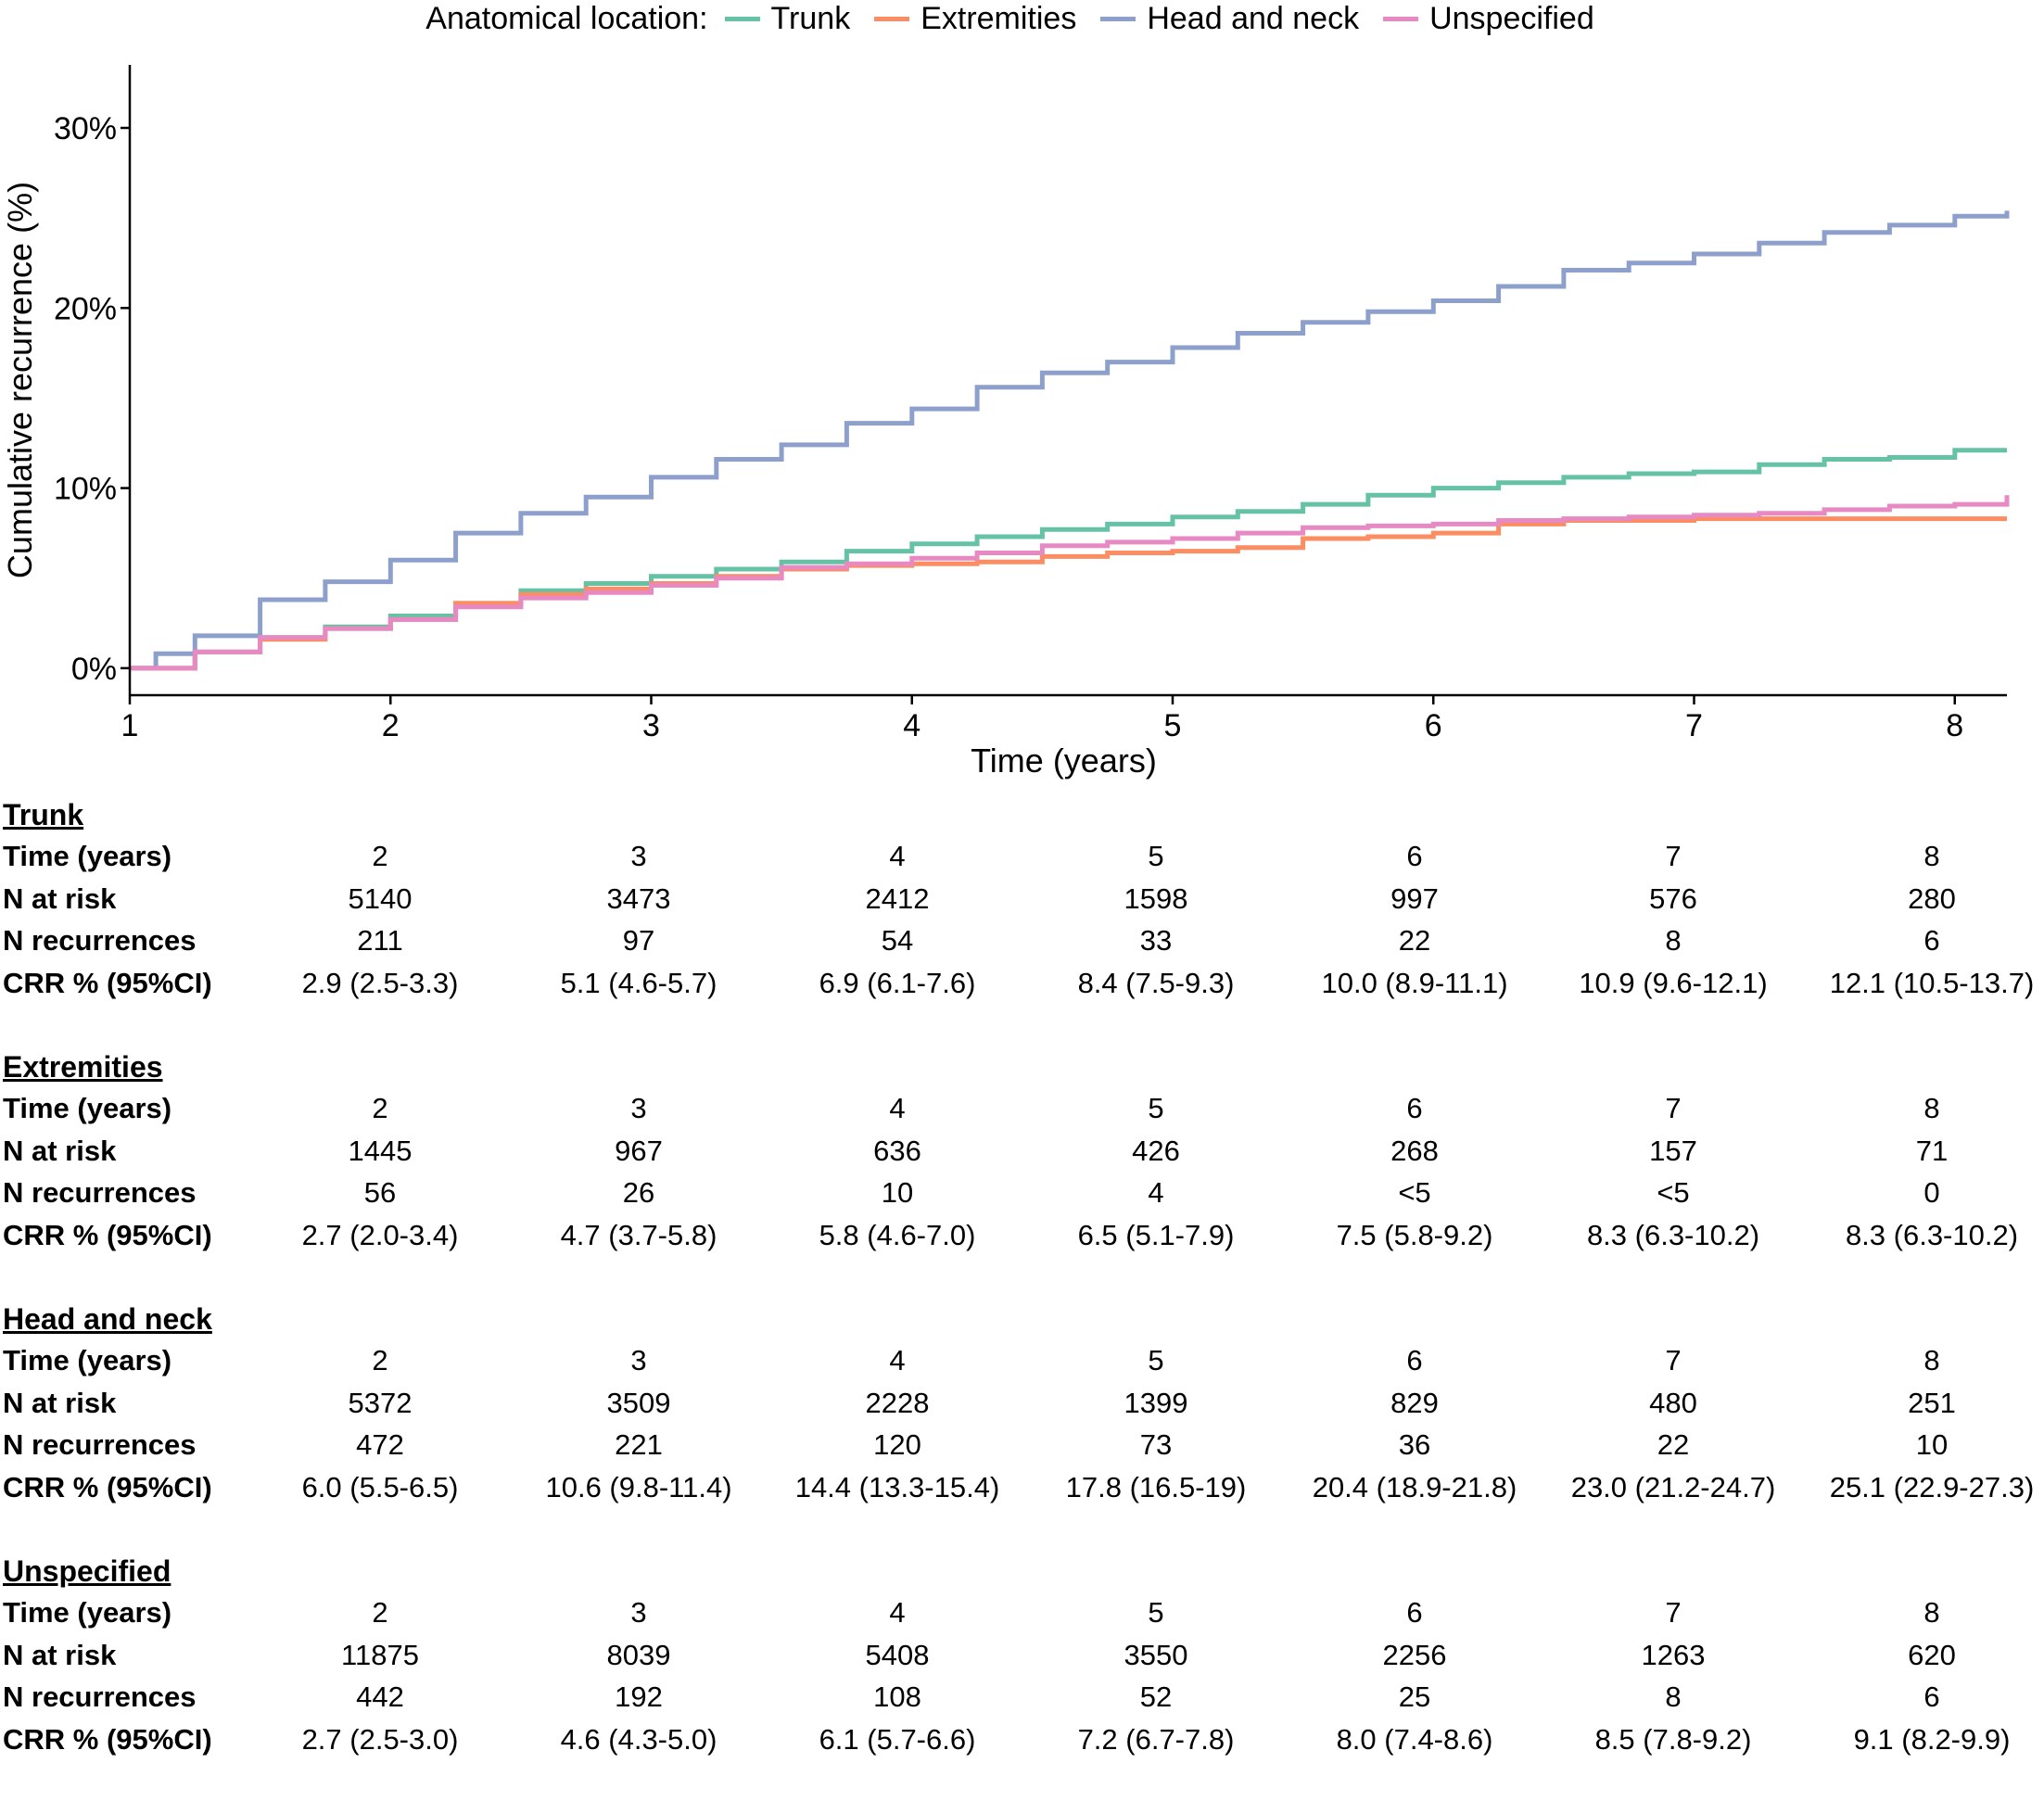 This screenshot has width=2044, height=1801. Describe the element at coordinates (380, 1486) in the screenshot. I see `table-cell: 6.0 (5.5-6.5)` at that location.